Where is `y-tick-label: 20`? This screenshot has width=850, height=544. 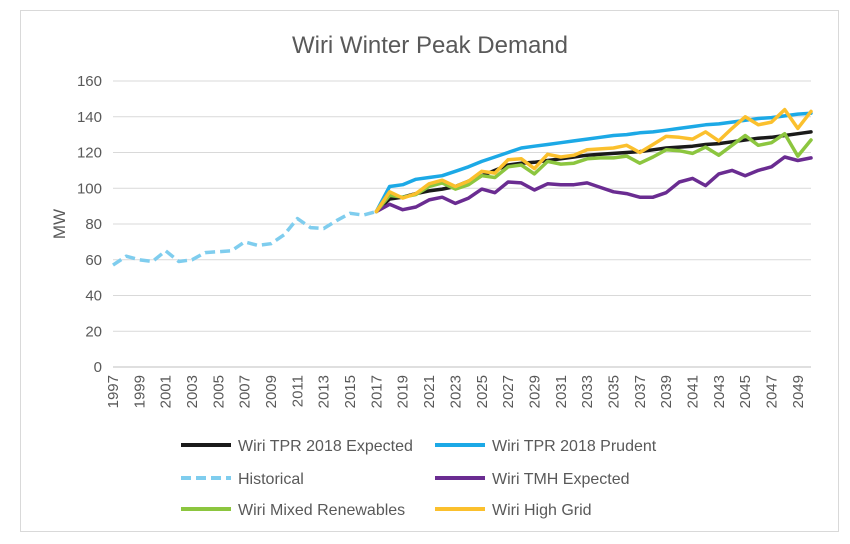
y-tick-label: 20 is located at coordinates (93, 331).